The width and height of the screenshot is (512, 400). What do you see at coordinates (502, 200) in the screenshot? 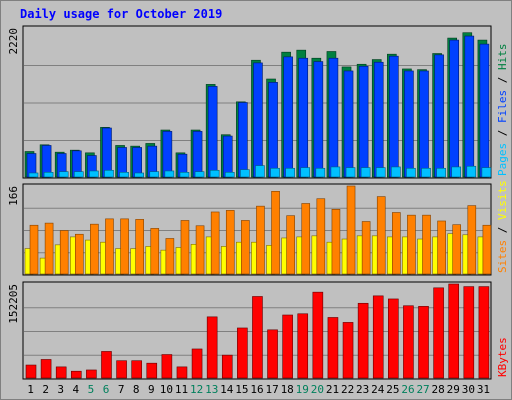
I see `legend-item: Visits` at bounding box center [502, 200].